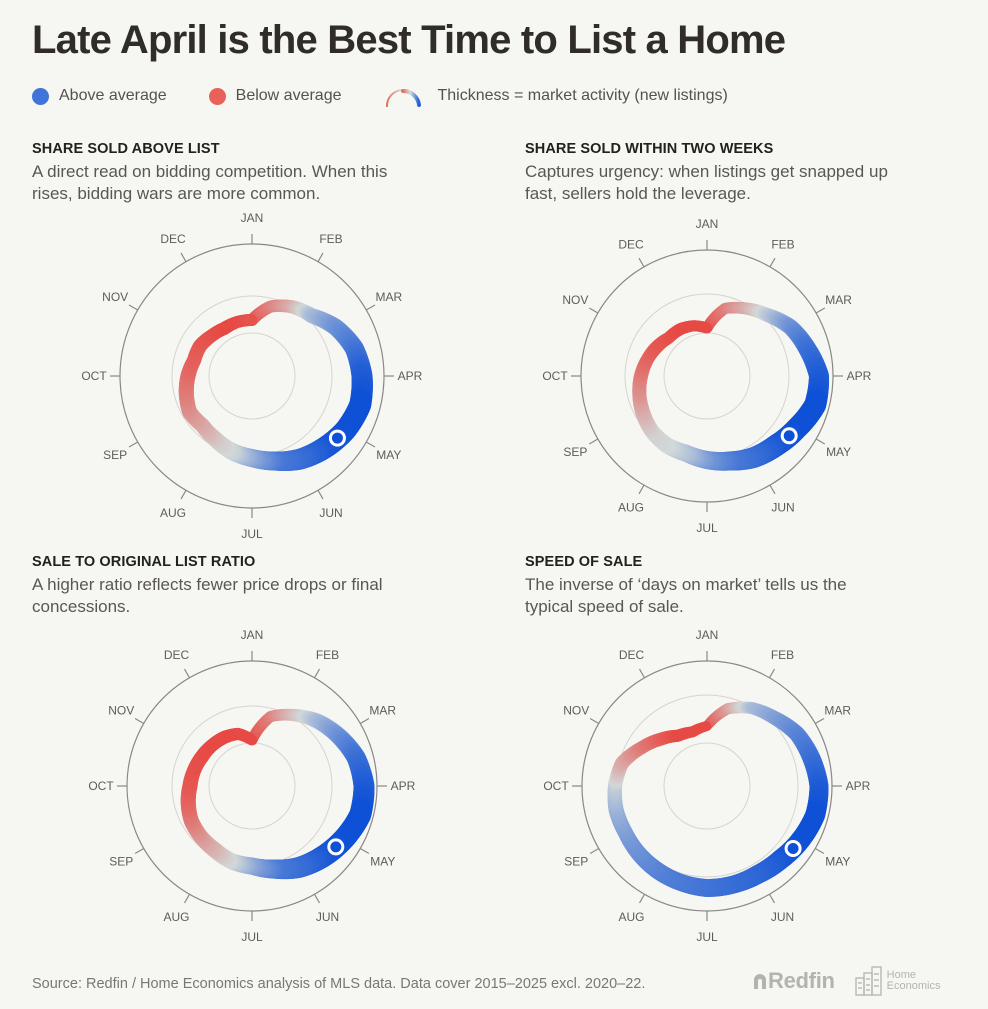  Describe the element at coordinates (81, 606) in the screenshot. I see `description-line: concessions.` at that location.